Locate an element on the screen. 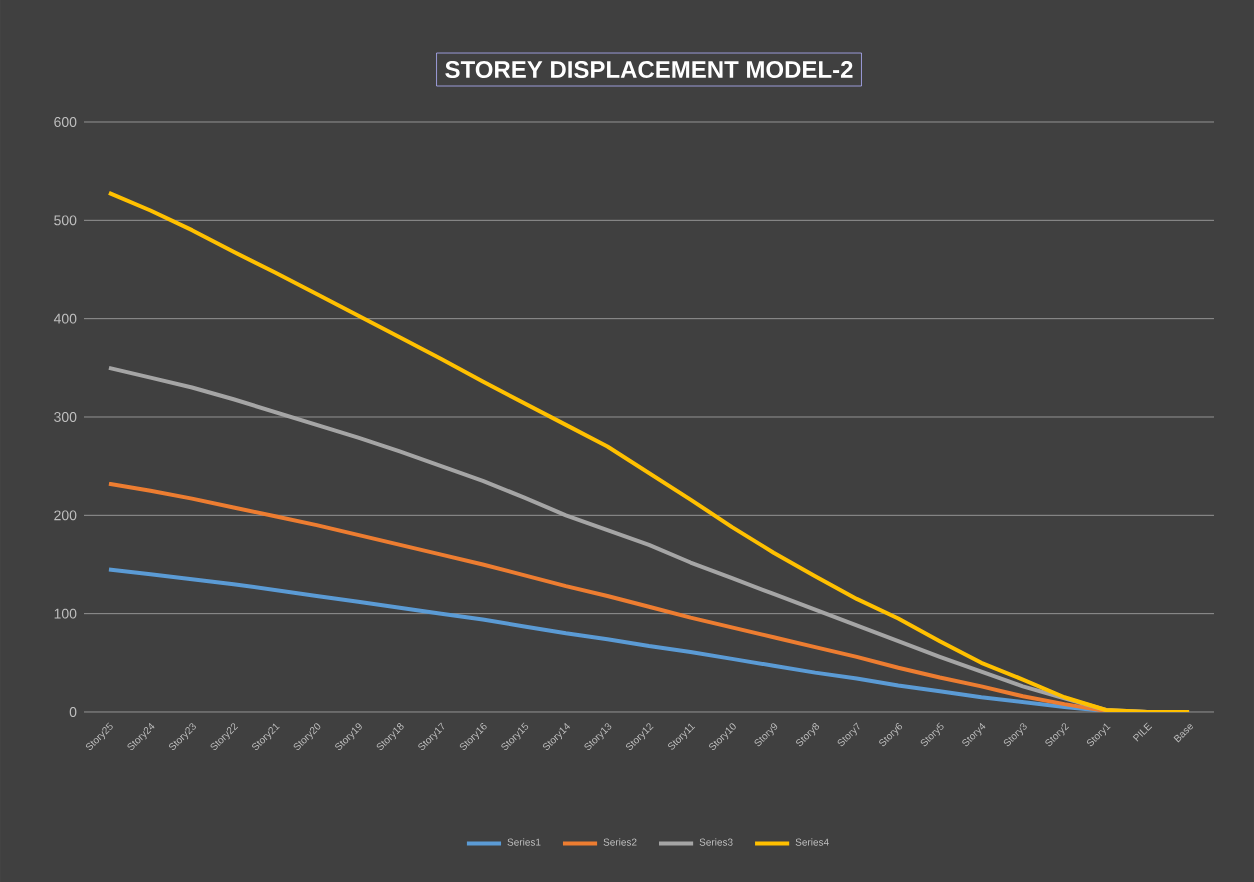 This screenshot has width=1254, height=882. chart-title: STOREY DISPLACEMENT MODEL-2 is located at coordinates (649, 69).